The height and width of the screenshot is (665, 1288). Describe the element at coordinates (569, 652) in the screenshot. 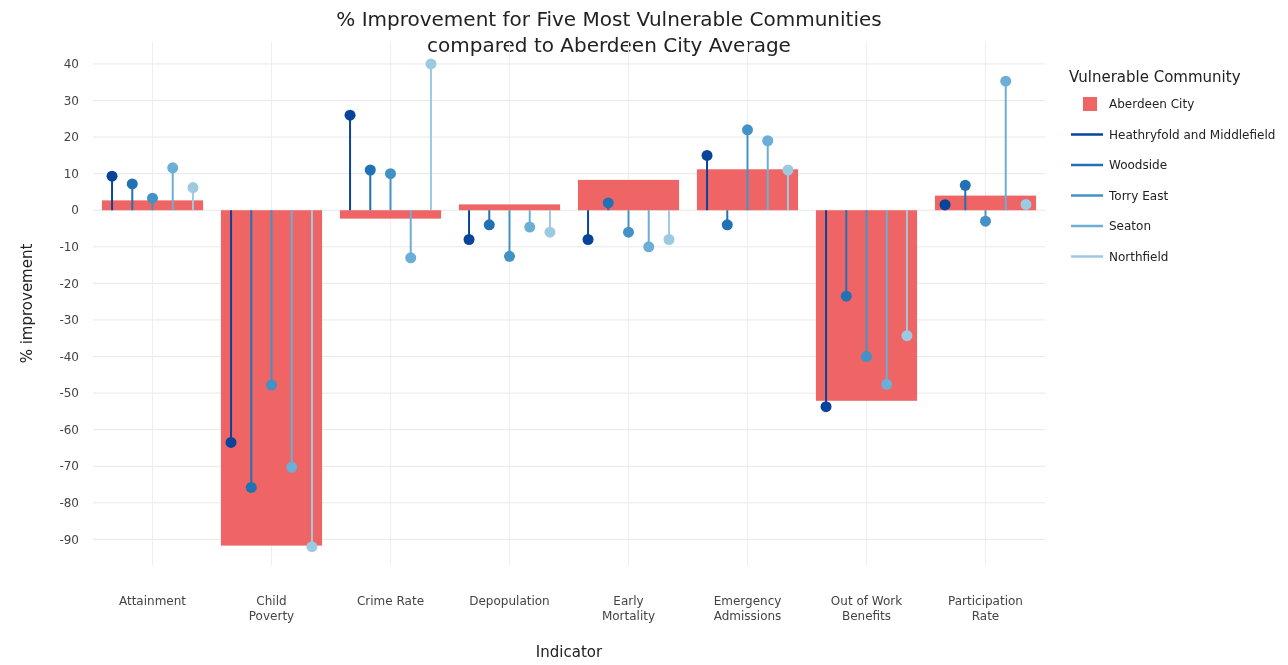

I see `x-axis-title: Indicator` at that location.